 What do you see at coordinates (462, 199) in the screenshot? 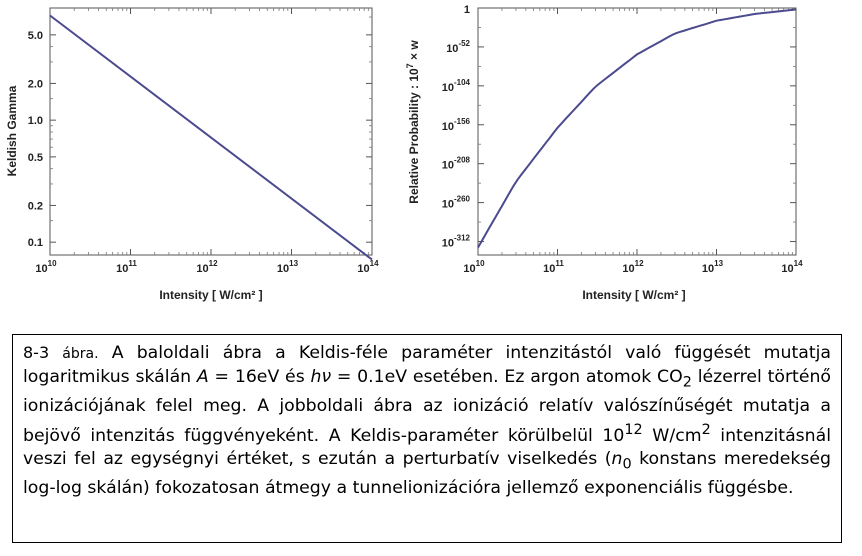
I see `right-y-tick-exp: -260` at bounding box center [462, 199].